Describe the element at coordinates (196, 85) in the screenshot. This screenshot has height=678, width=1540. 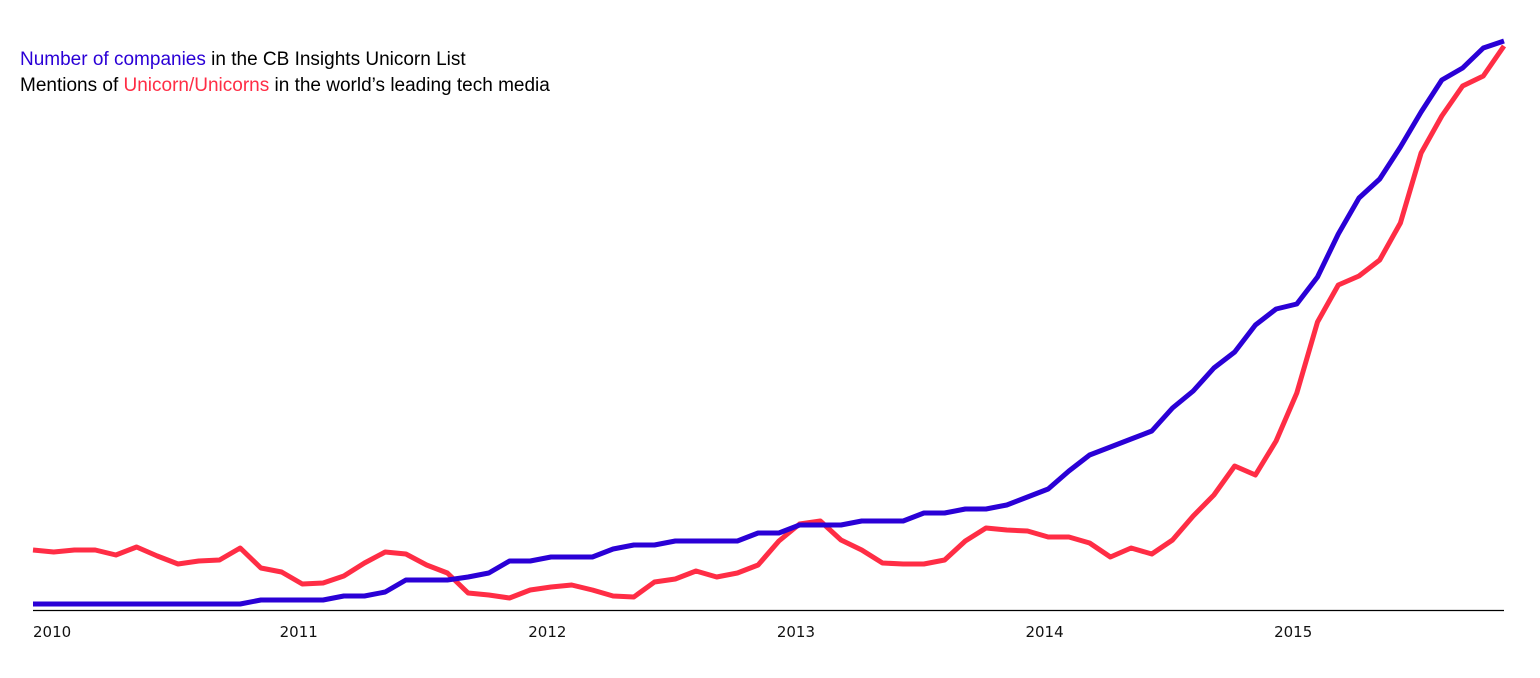
I see `legend-highlight-mentions: Unicorn/Unicorns` at that location.